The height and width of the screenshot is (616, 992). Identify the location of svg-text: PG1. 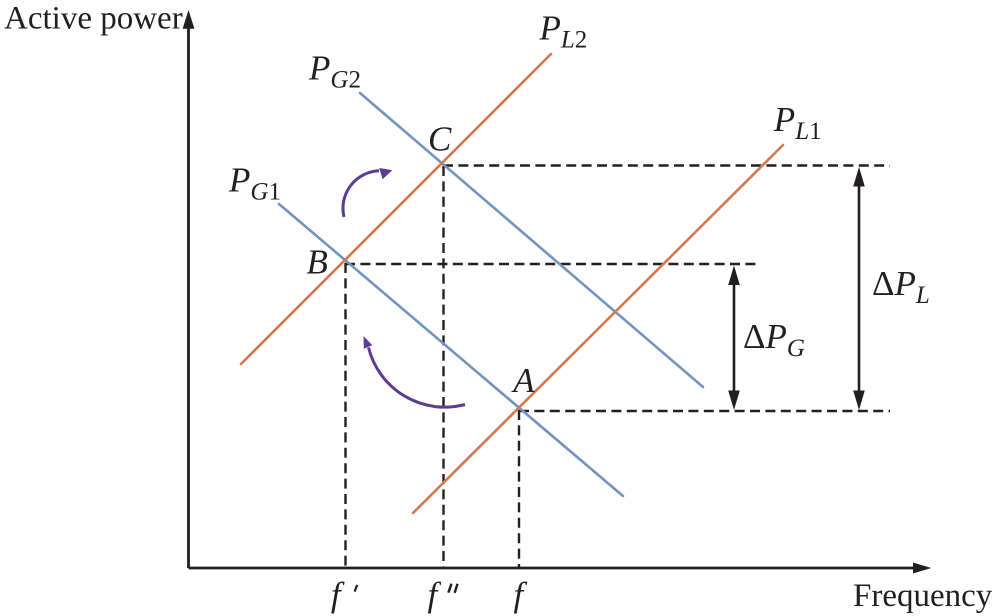
(254, 183).